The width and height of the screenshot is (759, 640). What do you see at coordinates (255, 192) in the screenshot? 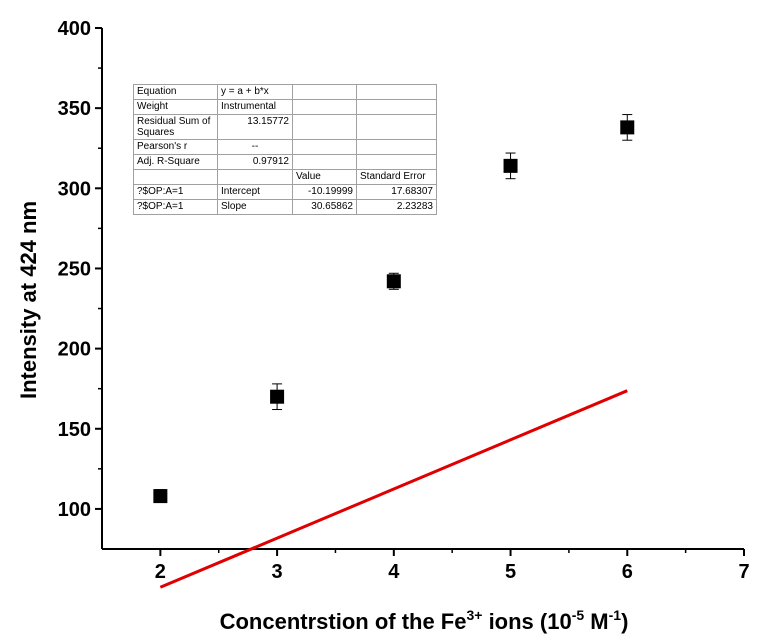
I see `fit-table-cell: Intercept` at bounding box center [255, 192].